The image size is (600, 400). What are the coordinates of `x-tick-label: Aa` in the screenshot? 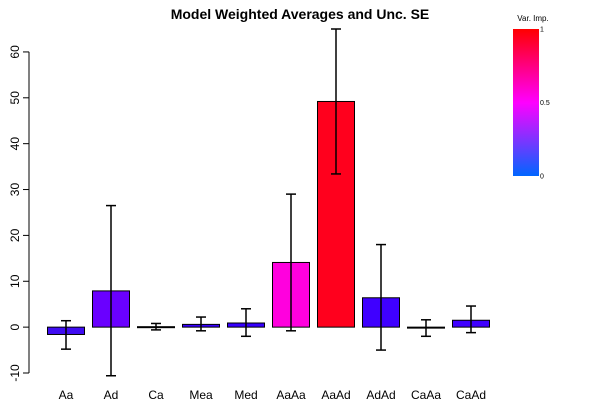 It's located at (66, 394).